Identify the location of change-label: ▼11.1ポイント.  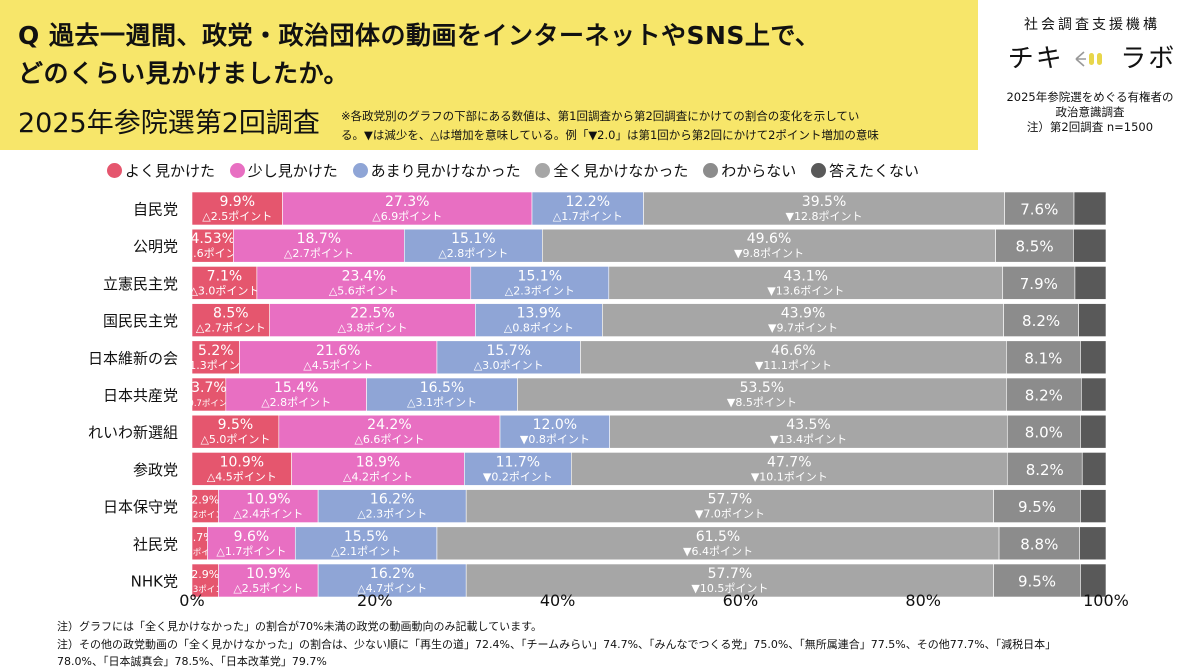
(793, 365).